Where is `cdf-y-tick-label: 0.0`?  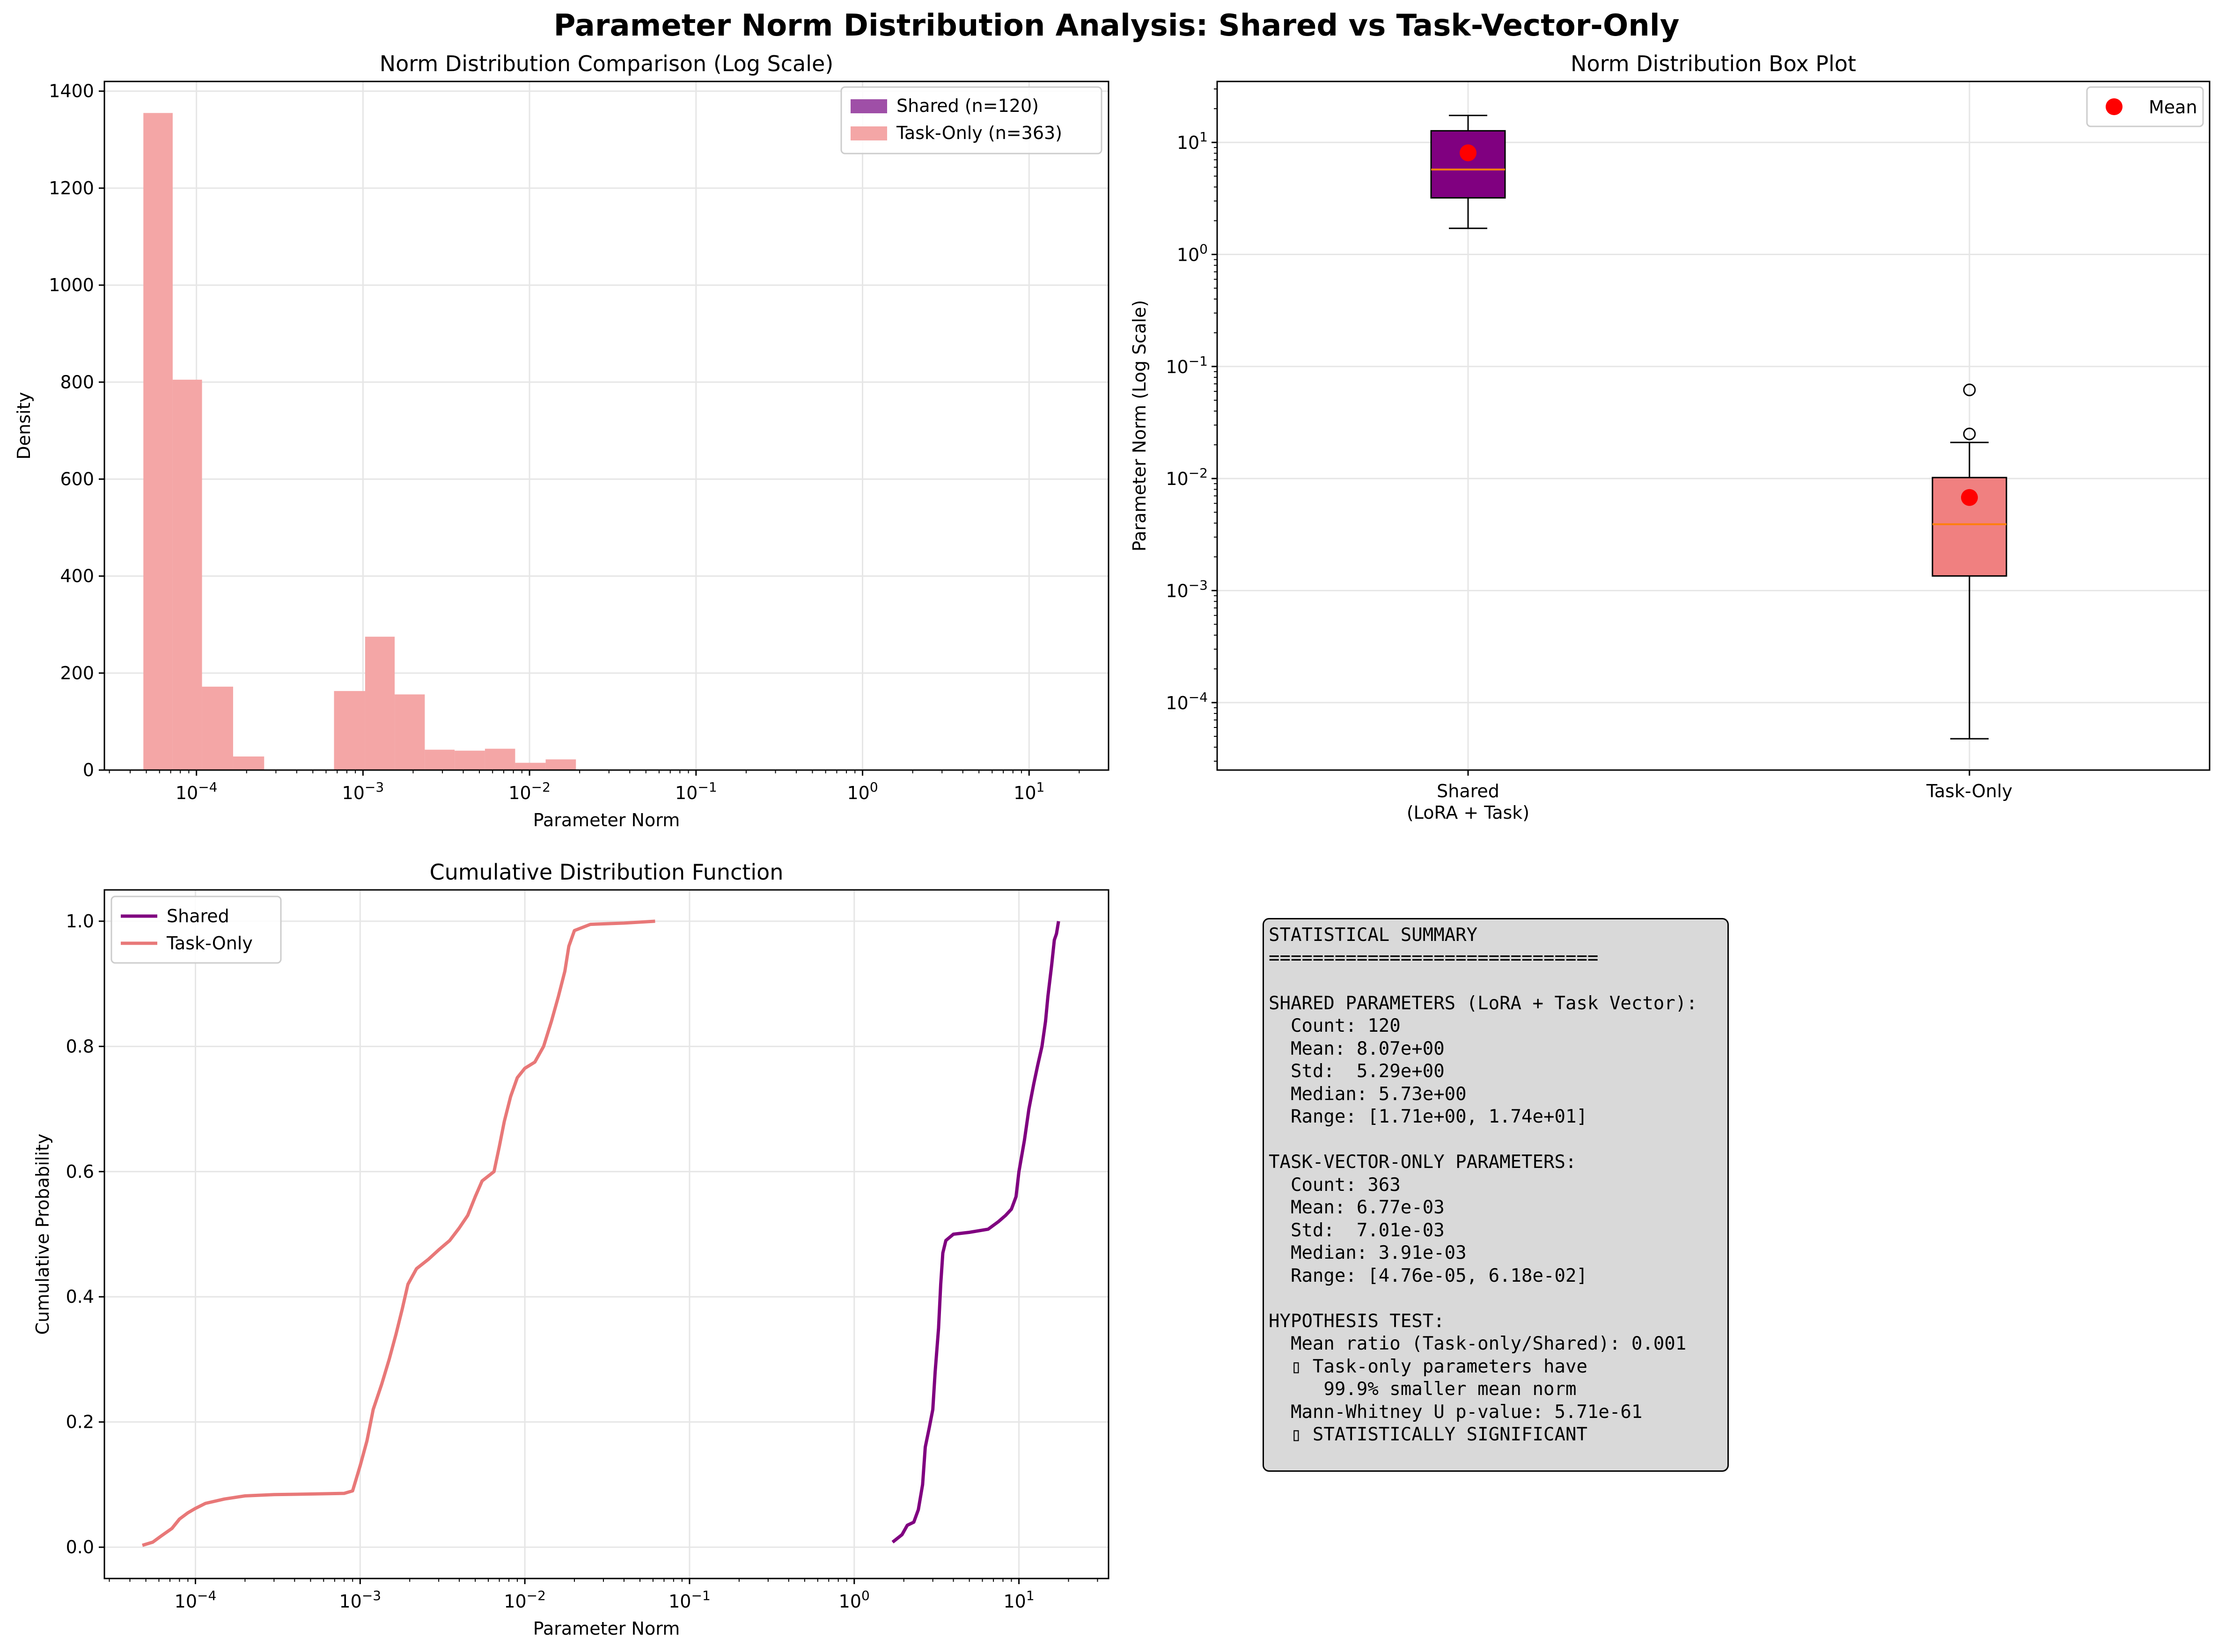
cdf-y-tick-label: 0.0 is located at coordinates (80, 1547).